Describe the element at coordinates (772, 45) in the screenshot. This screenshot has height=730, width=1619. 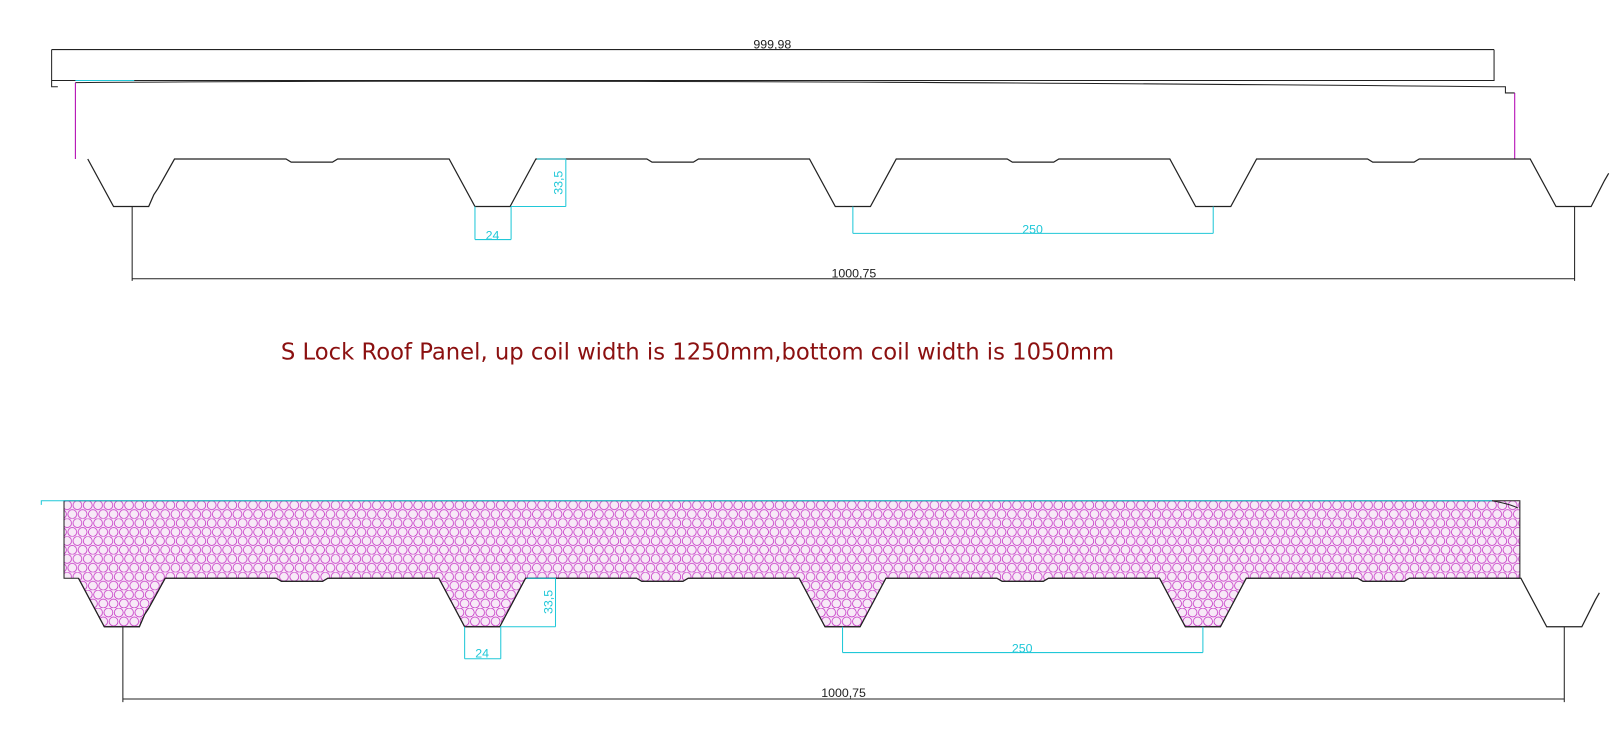
I see `overall-width: 999,98` at that location.